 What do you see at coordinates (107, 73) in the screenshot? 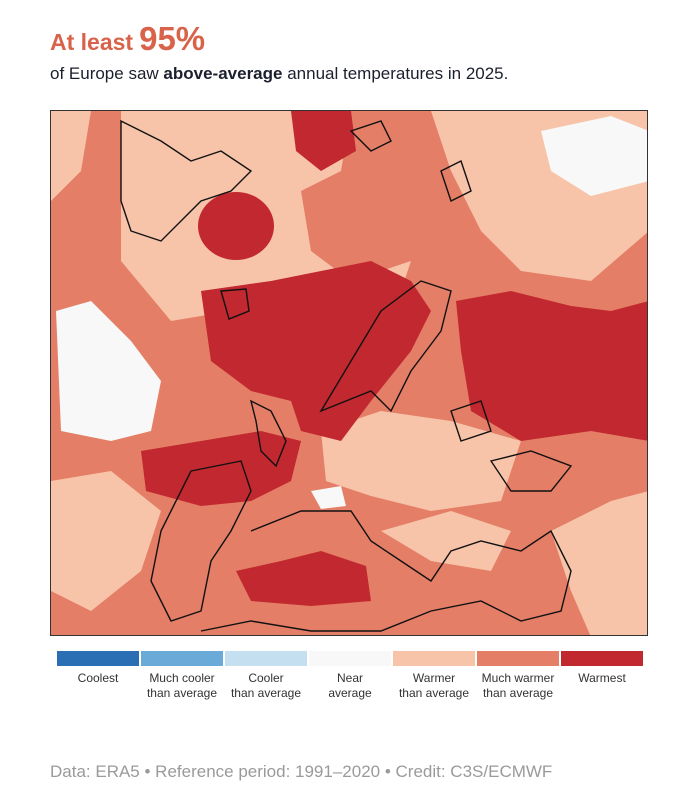
I see `subtitle-pre: of Europe saw` at bounding box center [107, 73].